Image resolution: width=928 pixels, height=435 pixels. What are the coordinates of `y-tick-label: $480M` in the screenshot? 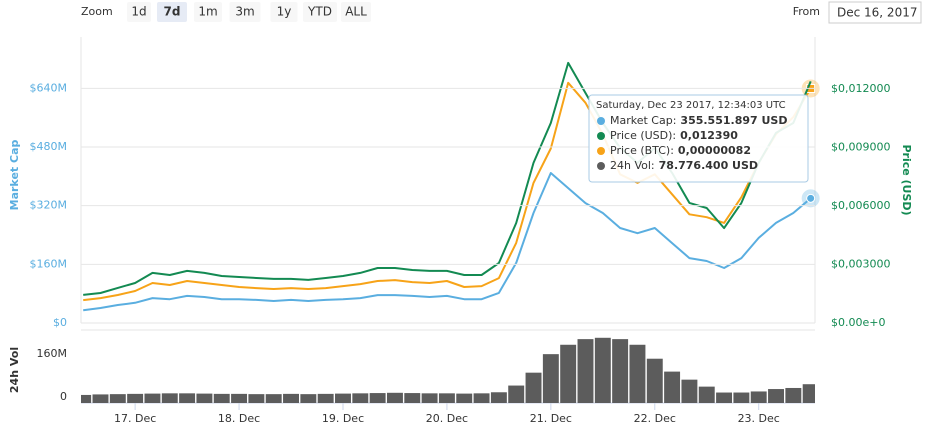 It's located at (49, 146).